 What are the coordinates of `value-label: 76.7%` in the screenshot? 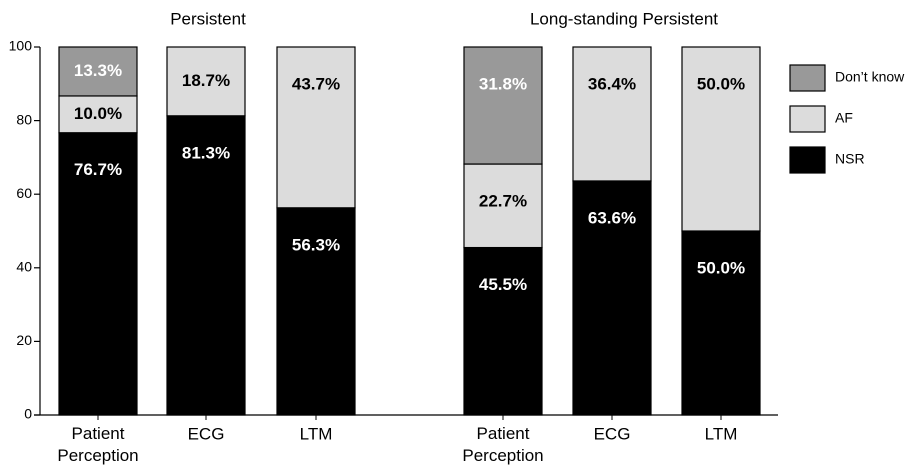 It's located at (98, 169).